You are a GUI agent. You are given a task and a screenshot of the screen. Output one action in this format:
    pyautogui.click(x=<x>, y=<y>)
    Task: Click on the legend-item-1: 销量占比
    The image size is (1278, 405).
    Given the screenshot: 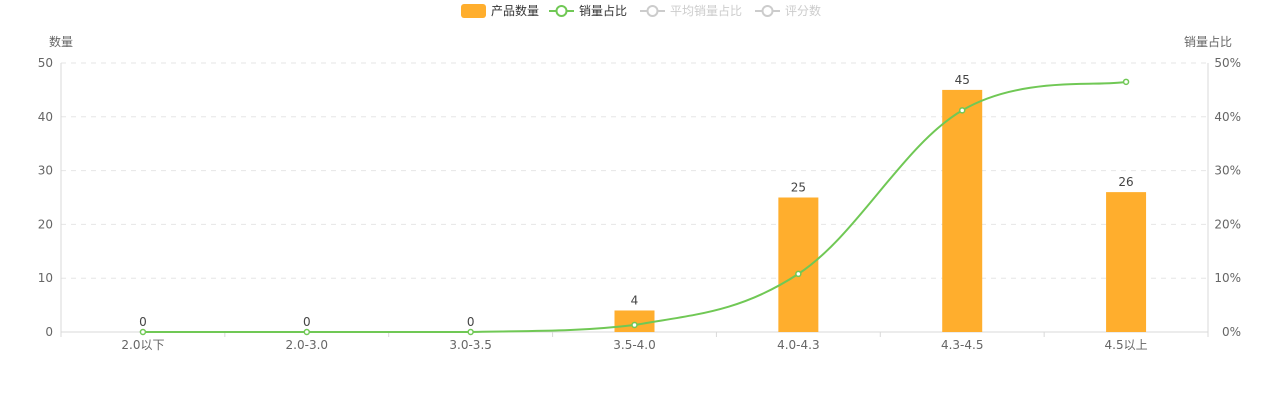 What is the action you would take?
    pyautogui.click(x=588, y=10)
    